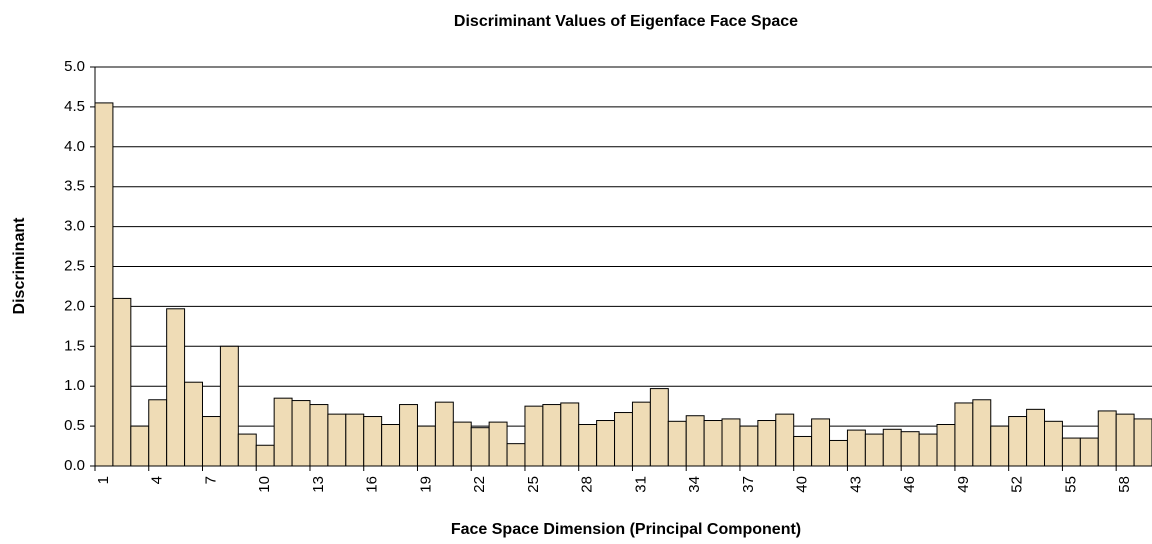 This screenshot has width=1152, height=544. Describe the element at coordinates (802, 484) in the screenshot. I see `x-tick-label: 40` at that location.